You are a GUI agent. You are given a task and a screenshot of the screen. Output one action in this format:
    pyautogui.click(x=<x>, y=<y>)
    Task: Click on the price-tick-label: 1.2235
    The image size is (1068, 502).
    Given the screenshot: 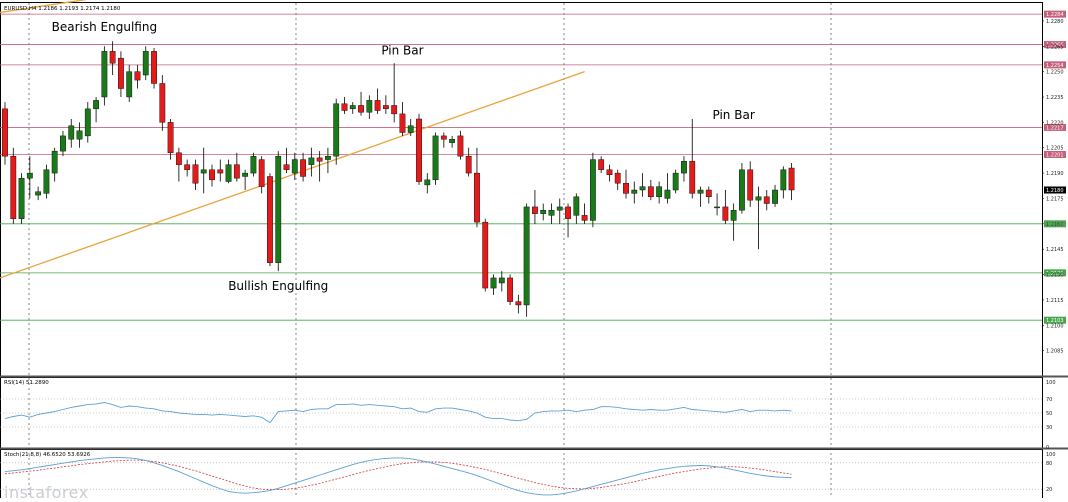 What is the action you would take?
    pyautogui.click(x=1055, y=98)
    